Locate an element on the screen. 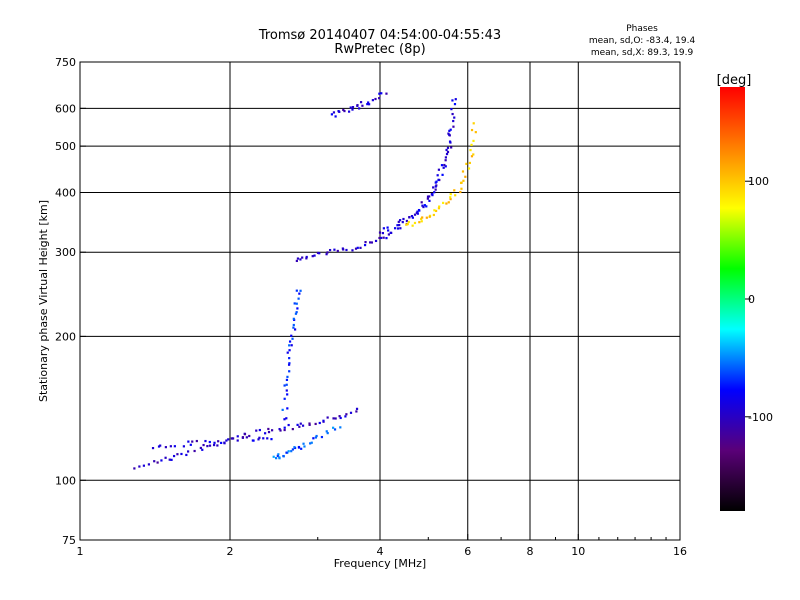 This screenshot has height=600, width=800. y-tick-label: 75 is located at coordinates (69, 540).